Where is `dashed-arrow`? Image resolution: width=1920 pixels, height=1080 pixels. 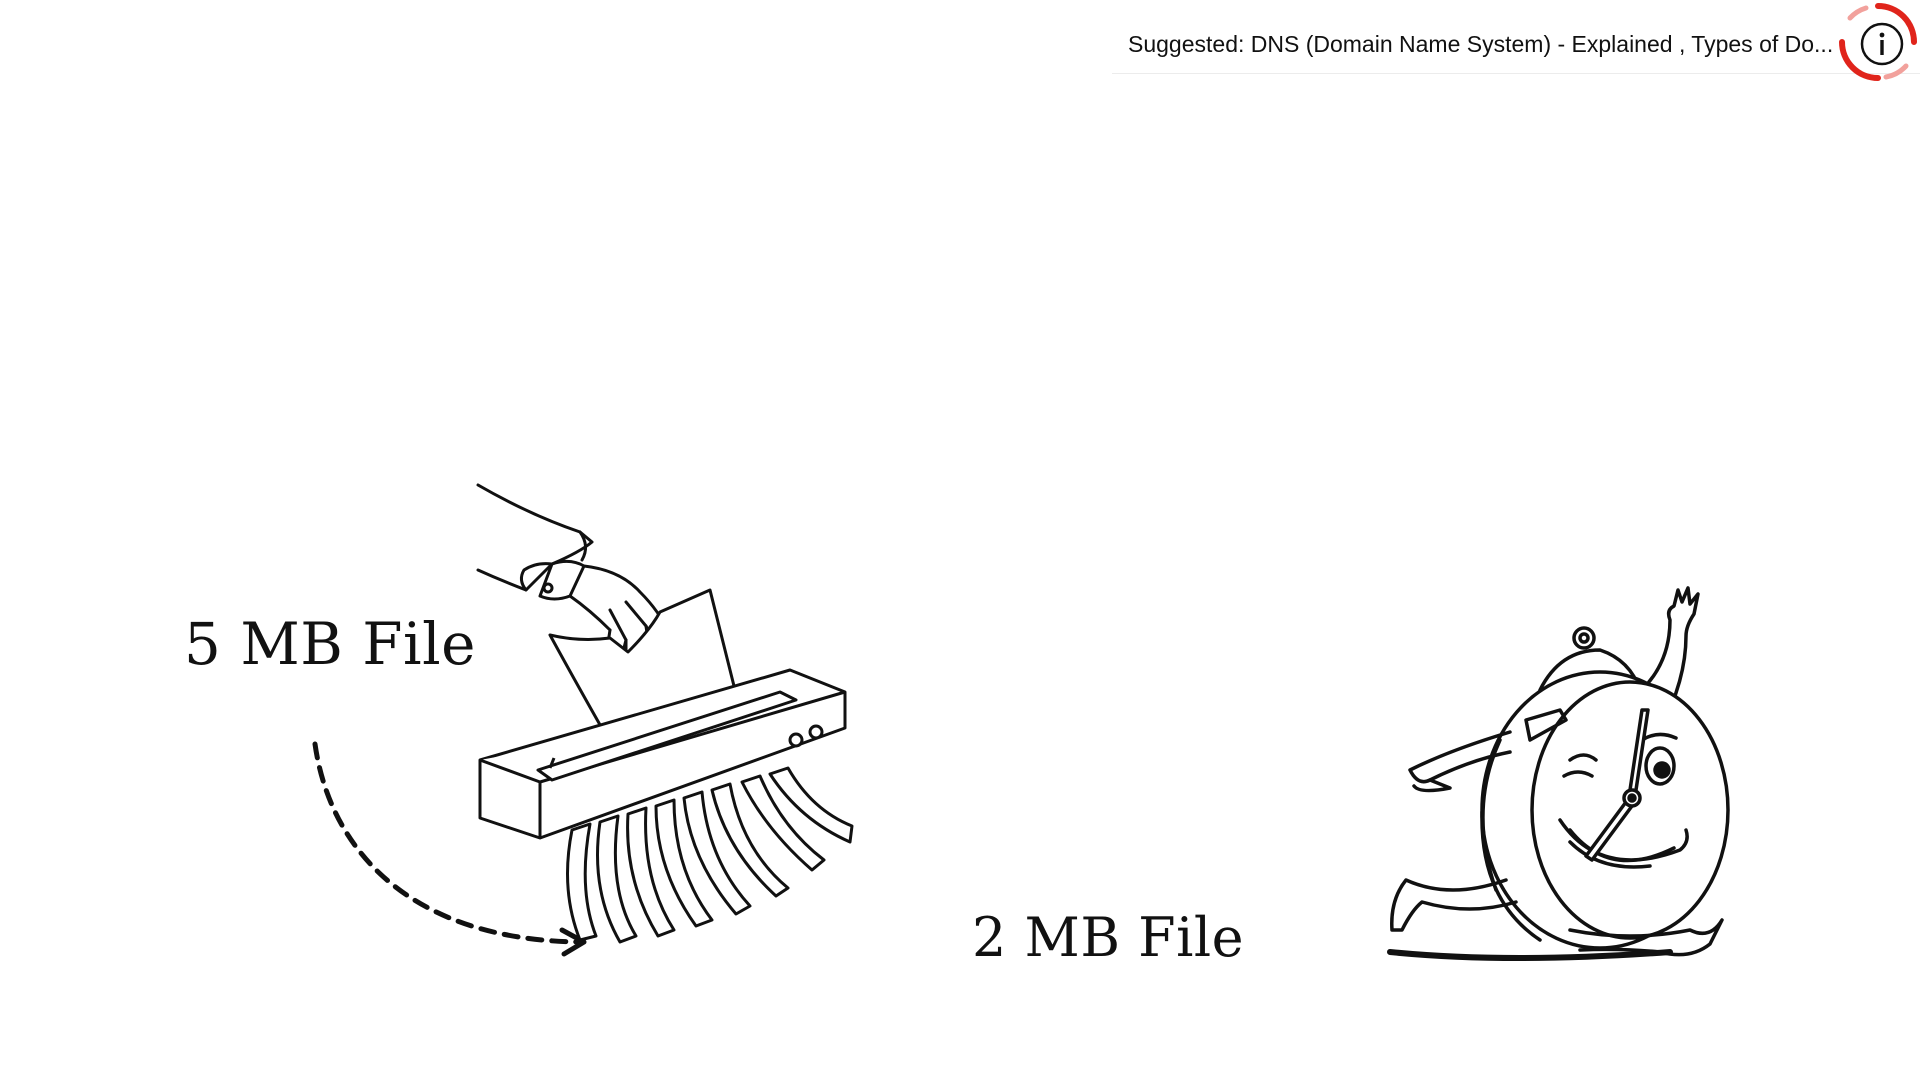 dashed-arrow is located at coordinates (449, 849).